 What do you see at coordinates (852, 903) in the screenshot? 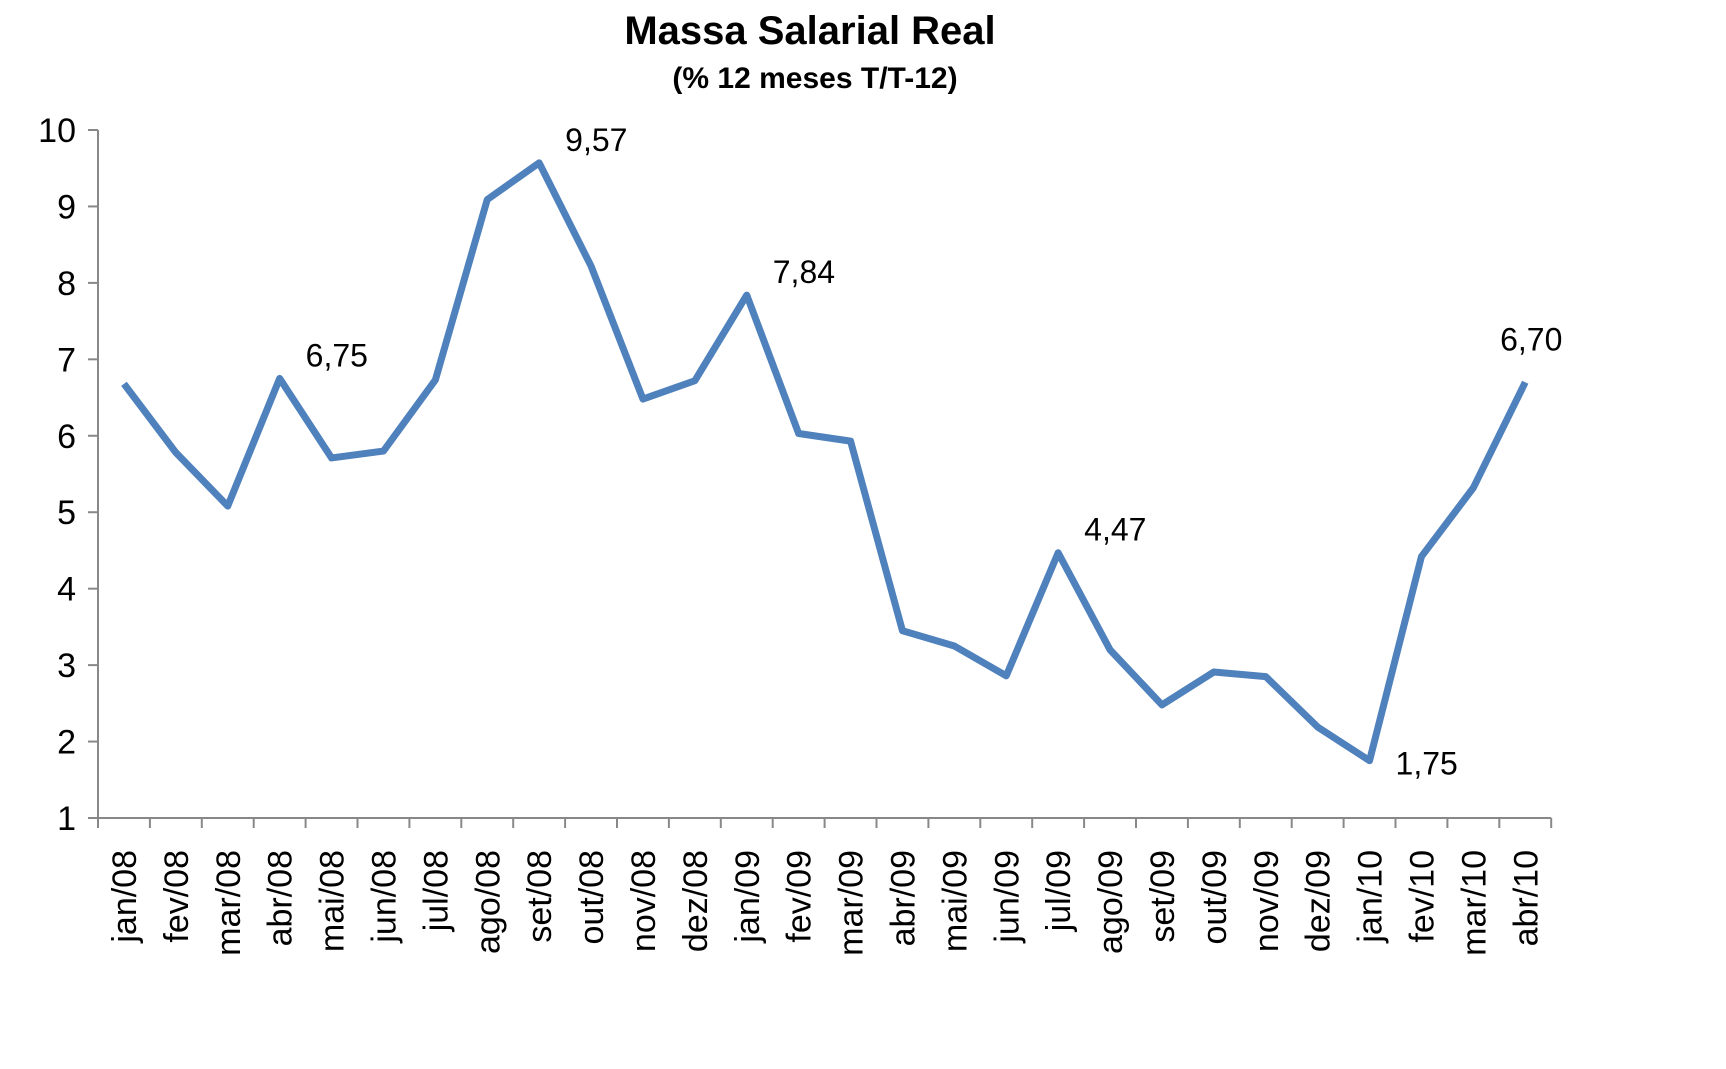
I see `x-tick-label: mar/09` at bounding box center [852, 903].